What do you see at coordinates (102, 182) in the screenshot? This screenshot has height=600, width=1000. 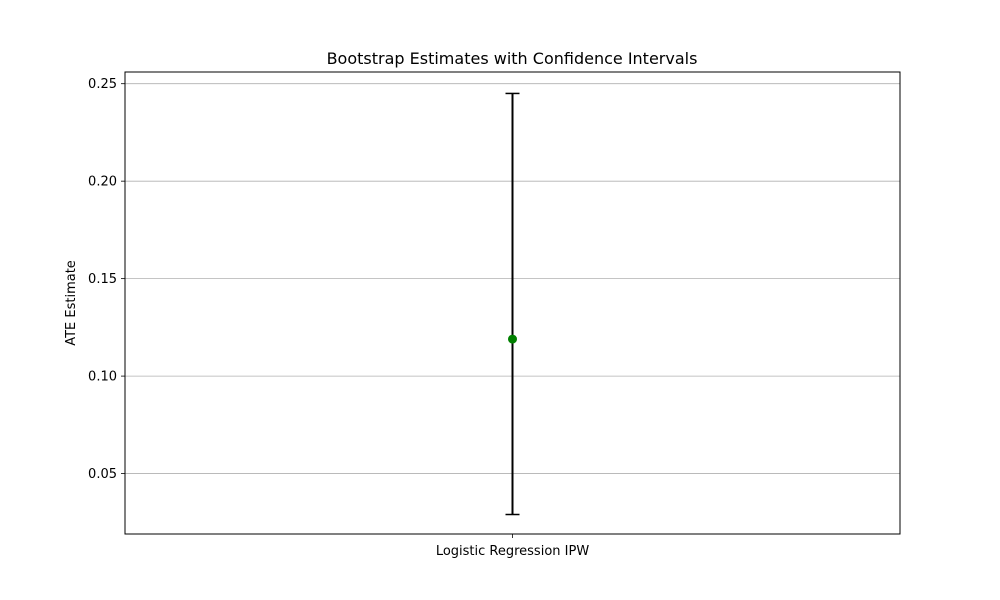 I see `y-tick-label: 0.20` at bounding box center [102, 182].